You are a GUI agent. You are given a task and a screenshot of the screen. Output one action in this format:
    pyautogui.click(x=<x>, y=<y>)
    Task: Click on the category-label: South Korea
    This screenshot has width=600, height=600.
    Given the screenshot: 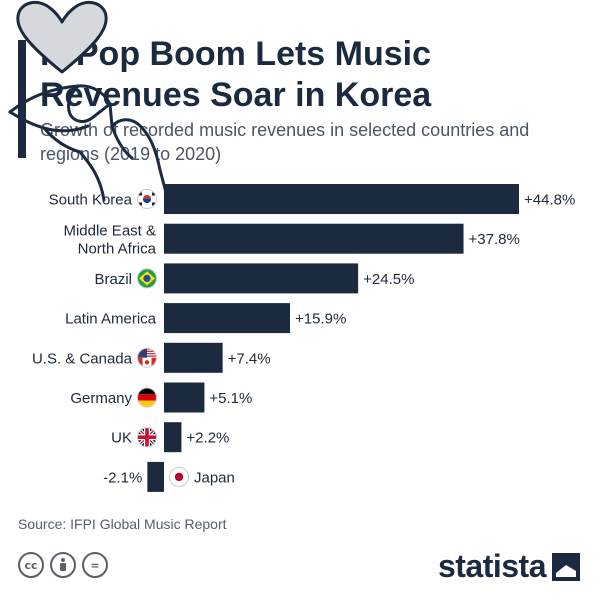 What is the action you would take?
    pyautogui.click(x=91, y=200)
    